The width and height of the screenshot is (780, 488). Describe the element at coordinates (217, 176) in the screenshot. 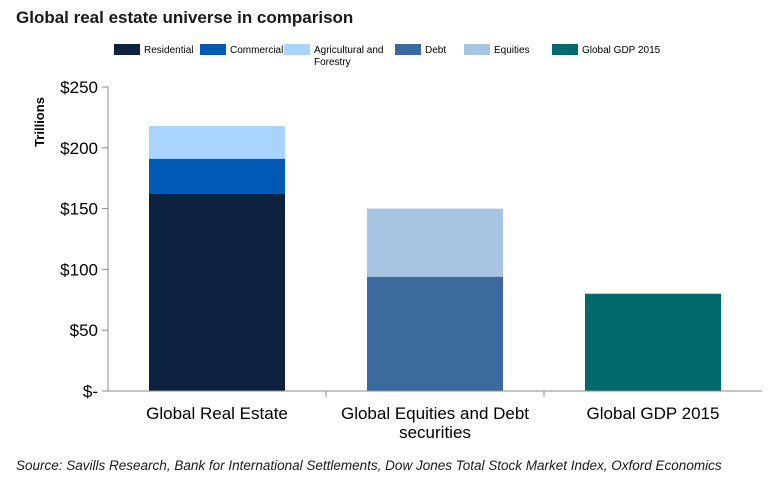

I see `bar-segment-commercial` at that location.